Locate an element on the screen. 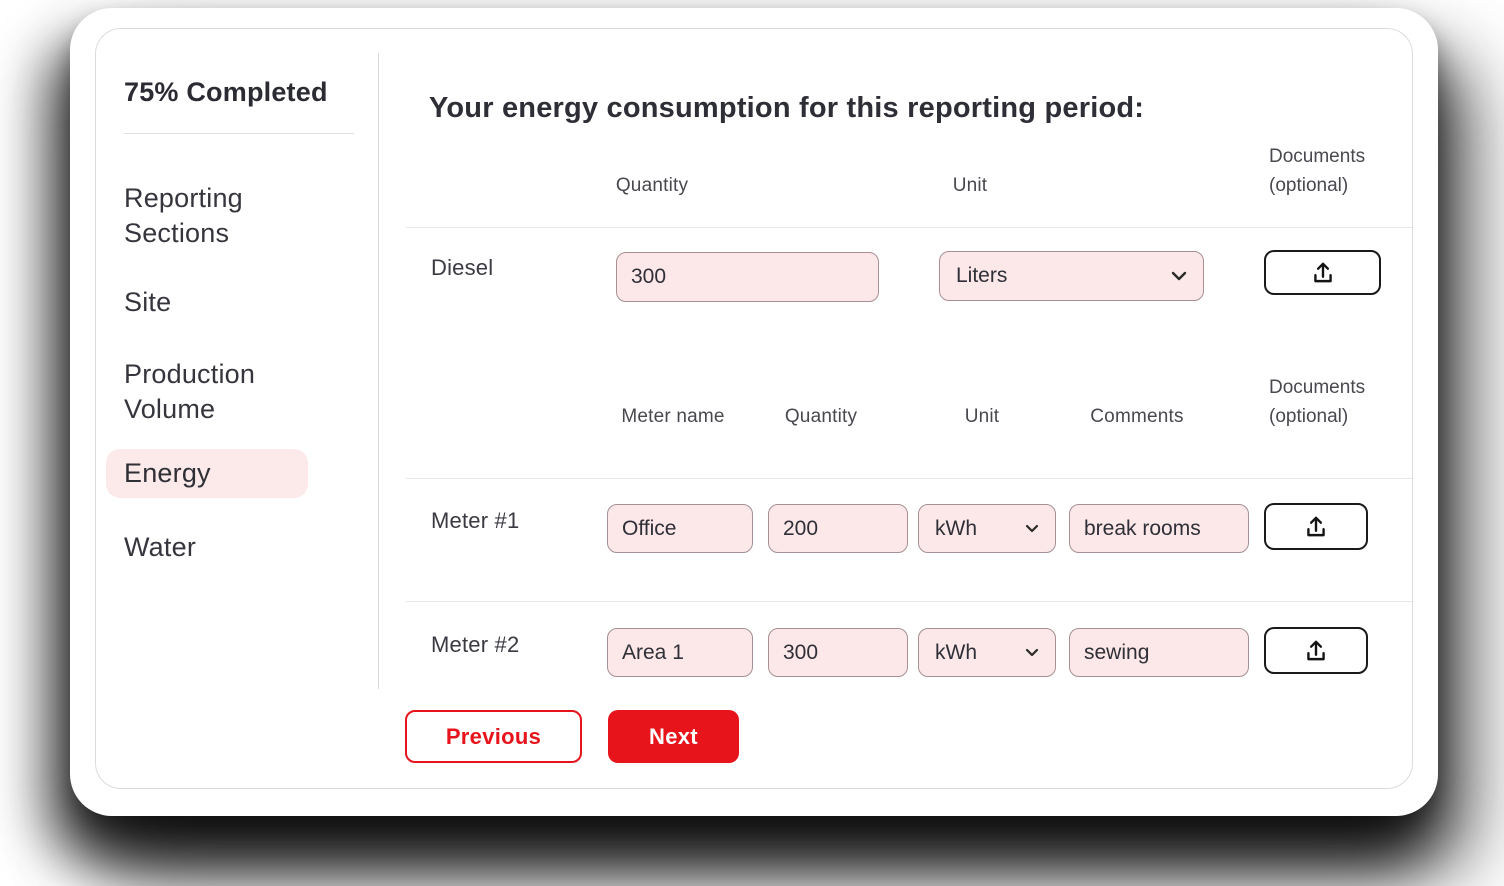 This screenshot has width=1504, height=886. meter2-upload-button is located at coordinates (1316, 650).